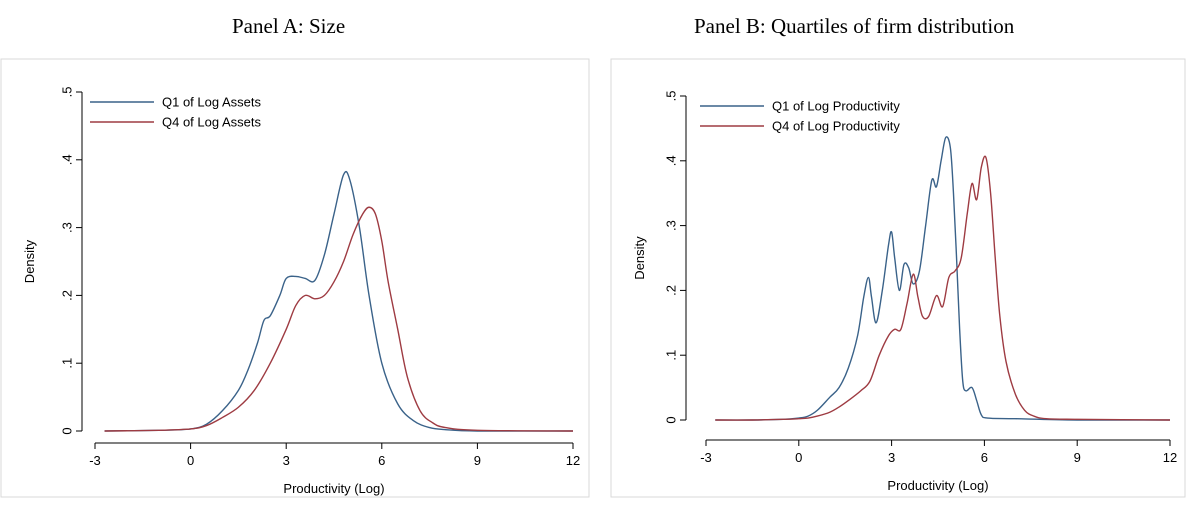 The width and height of the screenshot is (1186, 508). Describe the element at coordinates (289, 26) in the screenshot. I see `panel-a-title: Panel A: Size` at that location.